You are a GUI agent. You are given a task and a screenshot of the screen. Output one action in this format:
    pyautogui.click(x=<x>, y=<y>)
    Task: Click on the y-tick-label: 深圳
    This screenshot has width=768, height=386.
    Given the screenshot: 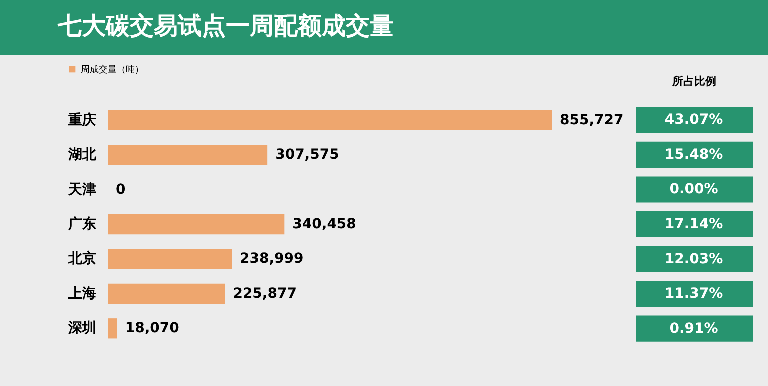 What is the action you would take?
    pyautogui.click(x=82, y=328)
    